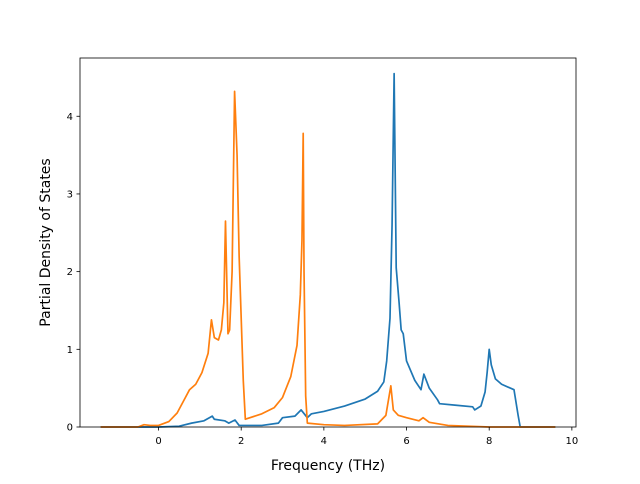 The height and width of the screenshot is (484, 640). Describe the element at coordinates (70, 195) in the screenshot. I see `y-tick-label: 3` at that location.